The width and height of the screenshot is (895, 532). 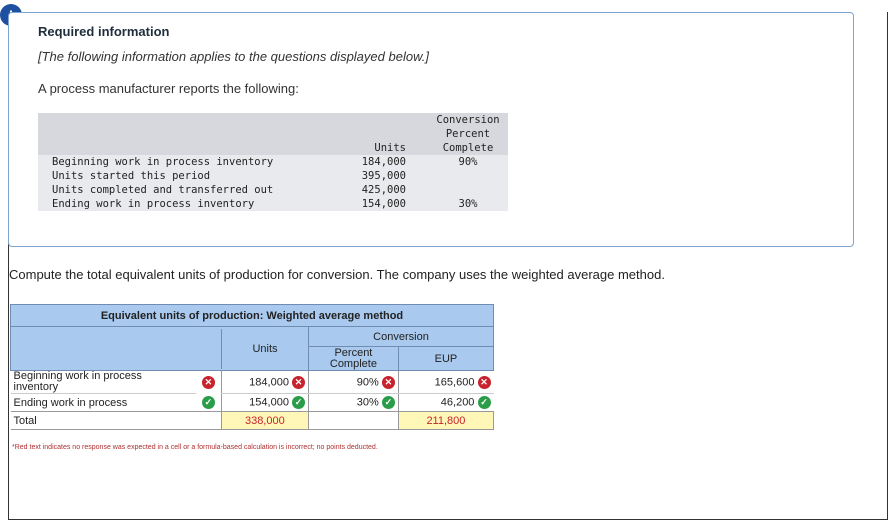 I want to click on required-title: Required information, so click(x=104, y=31).